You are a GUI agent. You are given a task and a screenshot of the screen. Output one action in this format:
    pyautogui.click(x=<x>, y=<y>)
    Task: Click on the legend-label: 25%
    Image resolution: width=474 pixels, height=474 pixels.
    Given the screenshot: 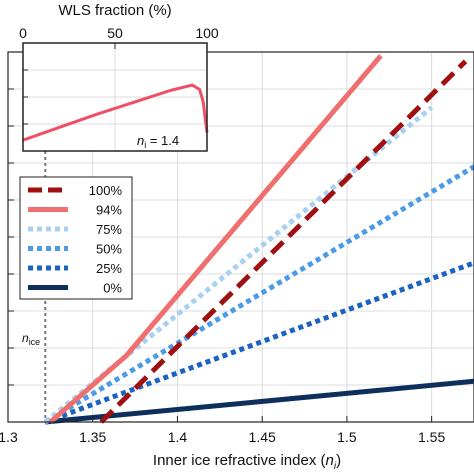 What is the action you would take?
    pyautogui.click(x=109, y=268)
    